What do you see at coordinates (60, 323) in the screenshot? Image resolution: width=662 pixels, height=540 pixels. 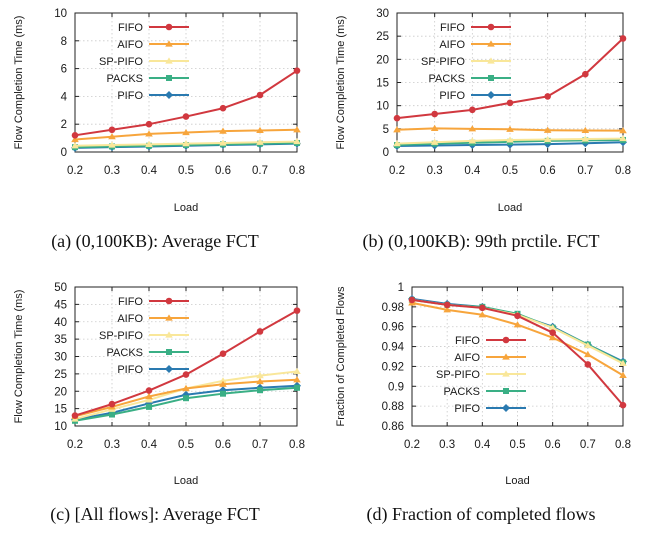 I see `y-tick-label: 40` at bounding box center [60, 323].